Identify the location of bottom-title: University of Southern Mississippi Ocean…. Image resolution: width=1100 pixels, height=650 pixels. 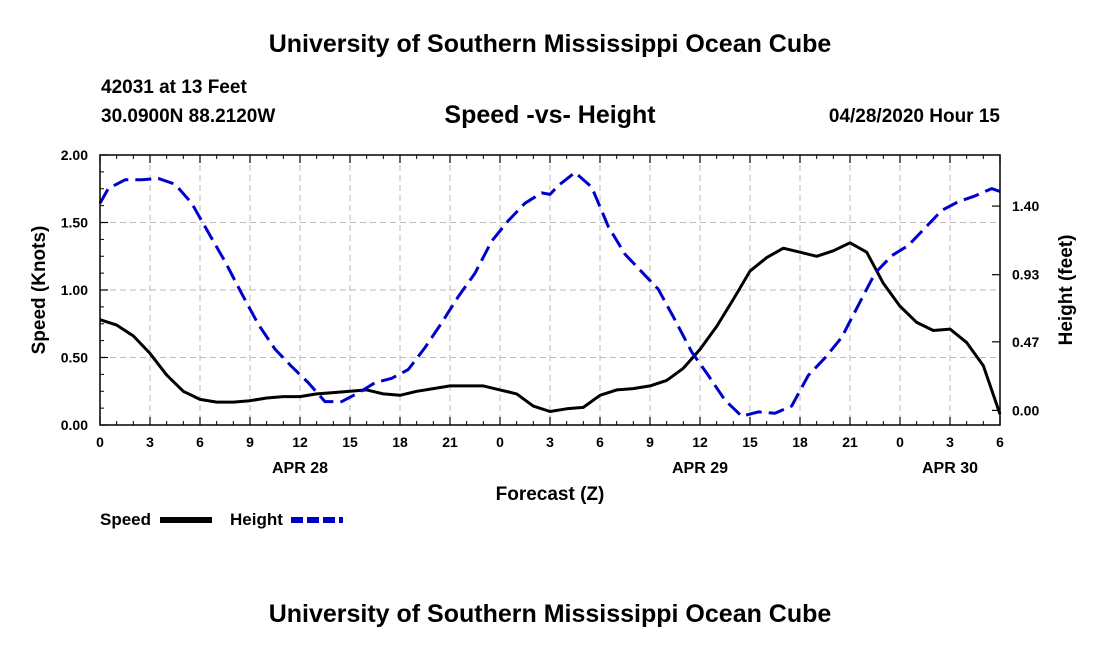
(550, 614).